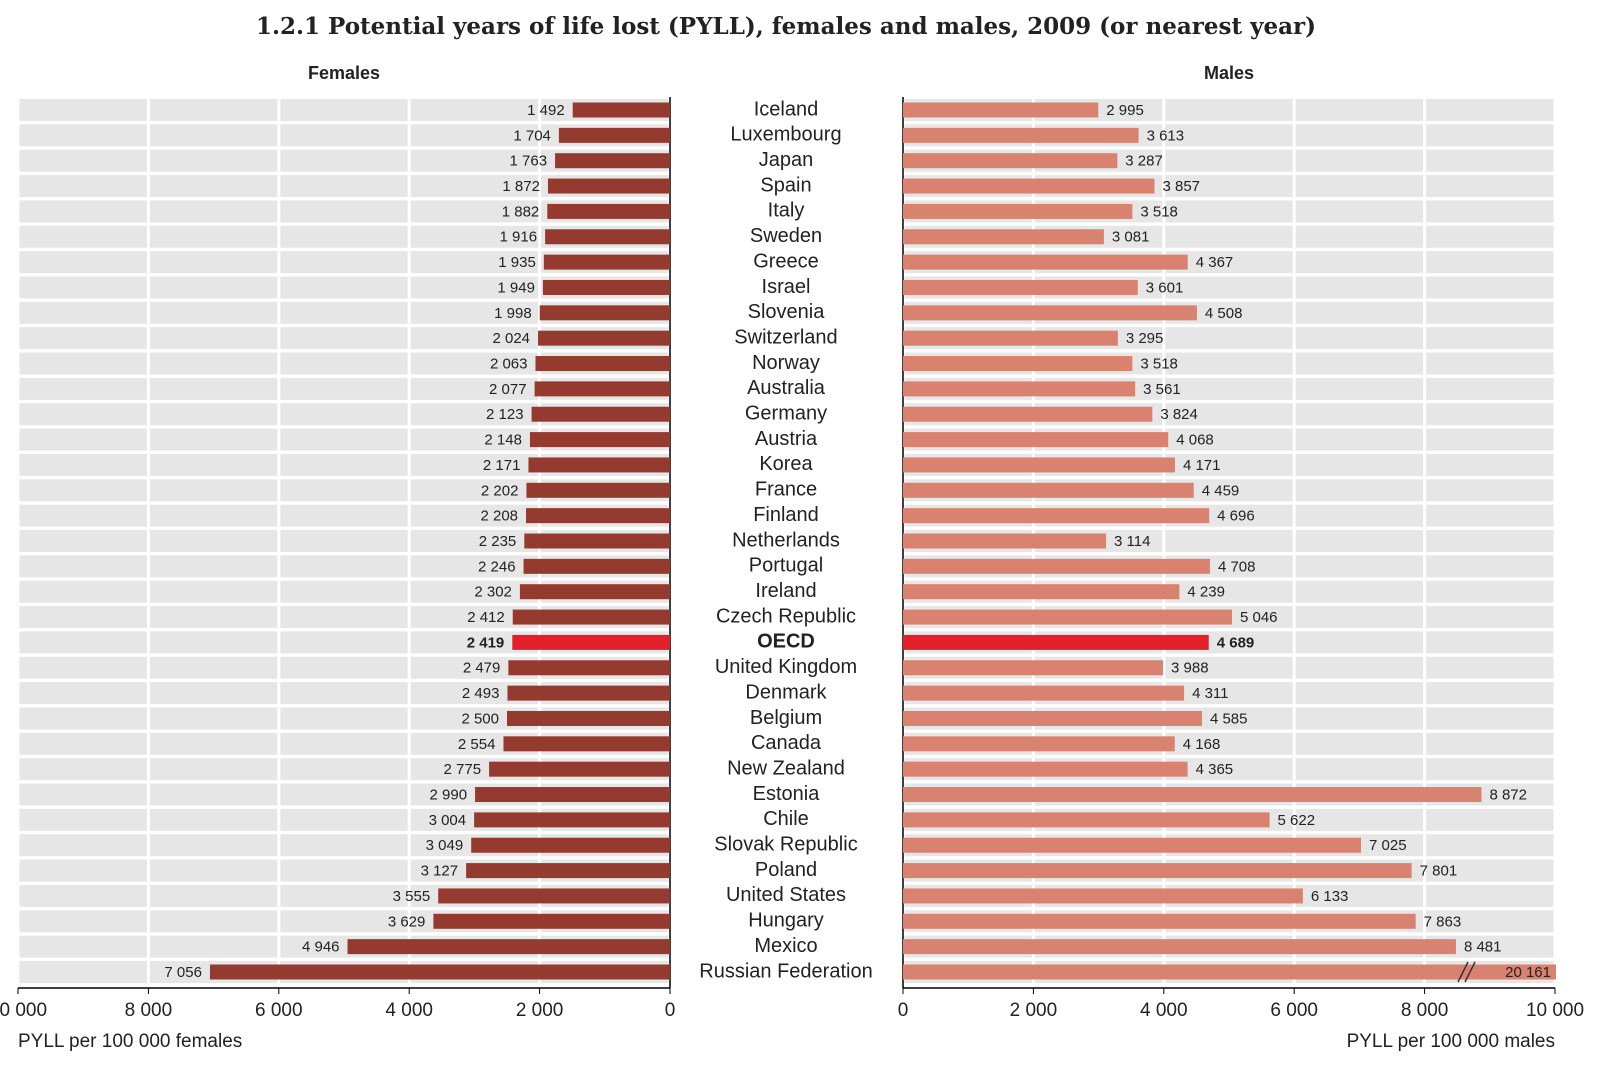 Image resolution: width=1600 pixels, height=1082 pixels. What do you see at coordinates (786, 768) in the screenshot?
I see `category-label: New Zealand` at bounding box center [786, 768].